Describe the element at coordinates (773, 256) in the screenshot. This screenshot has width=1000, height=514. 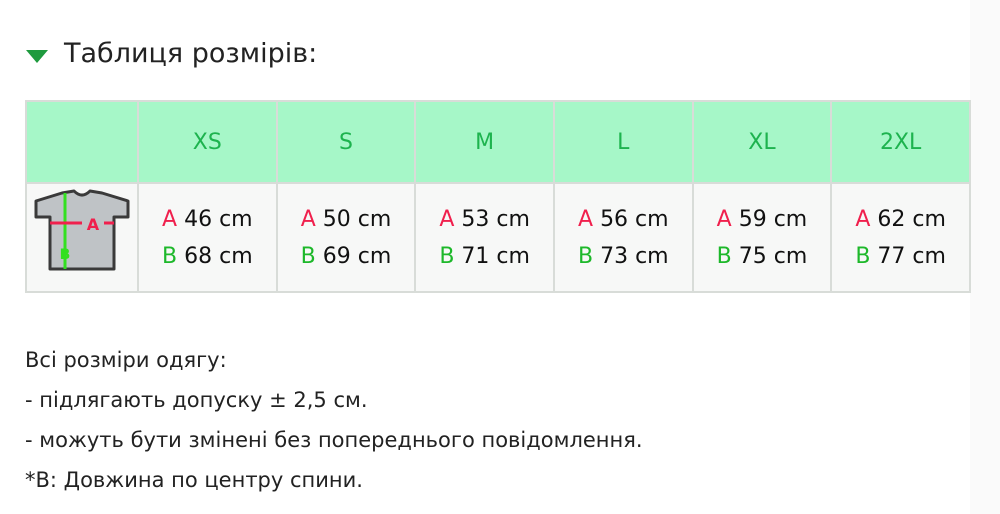
I see `b-value: 75 cm` at that location.